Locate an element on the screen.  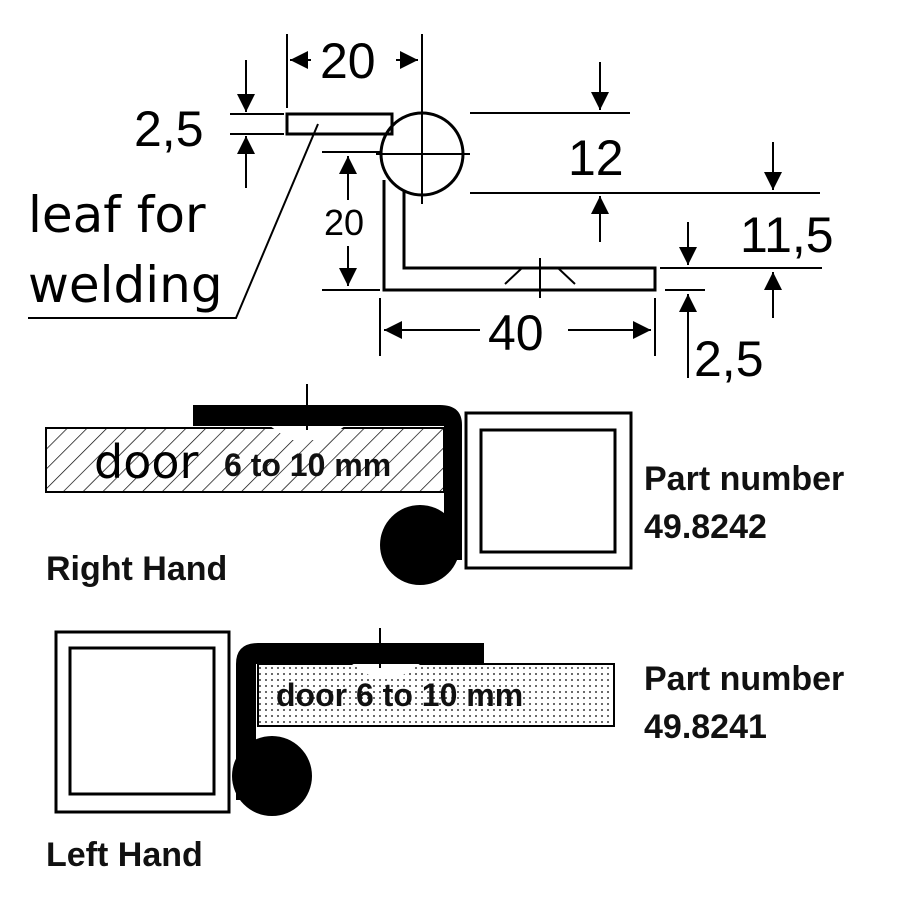
door-size-label: 6 to 10 mm is located at coordinates (307, 465).